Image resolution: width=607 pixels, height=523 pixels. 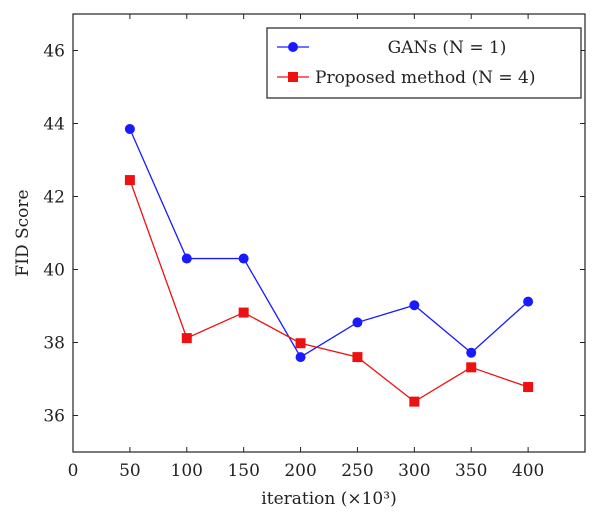 I want to click on y-tick-label: 46, so click(x=54, y=52).